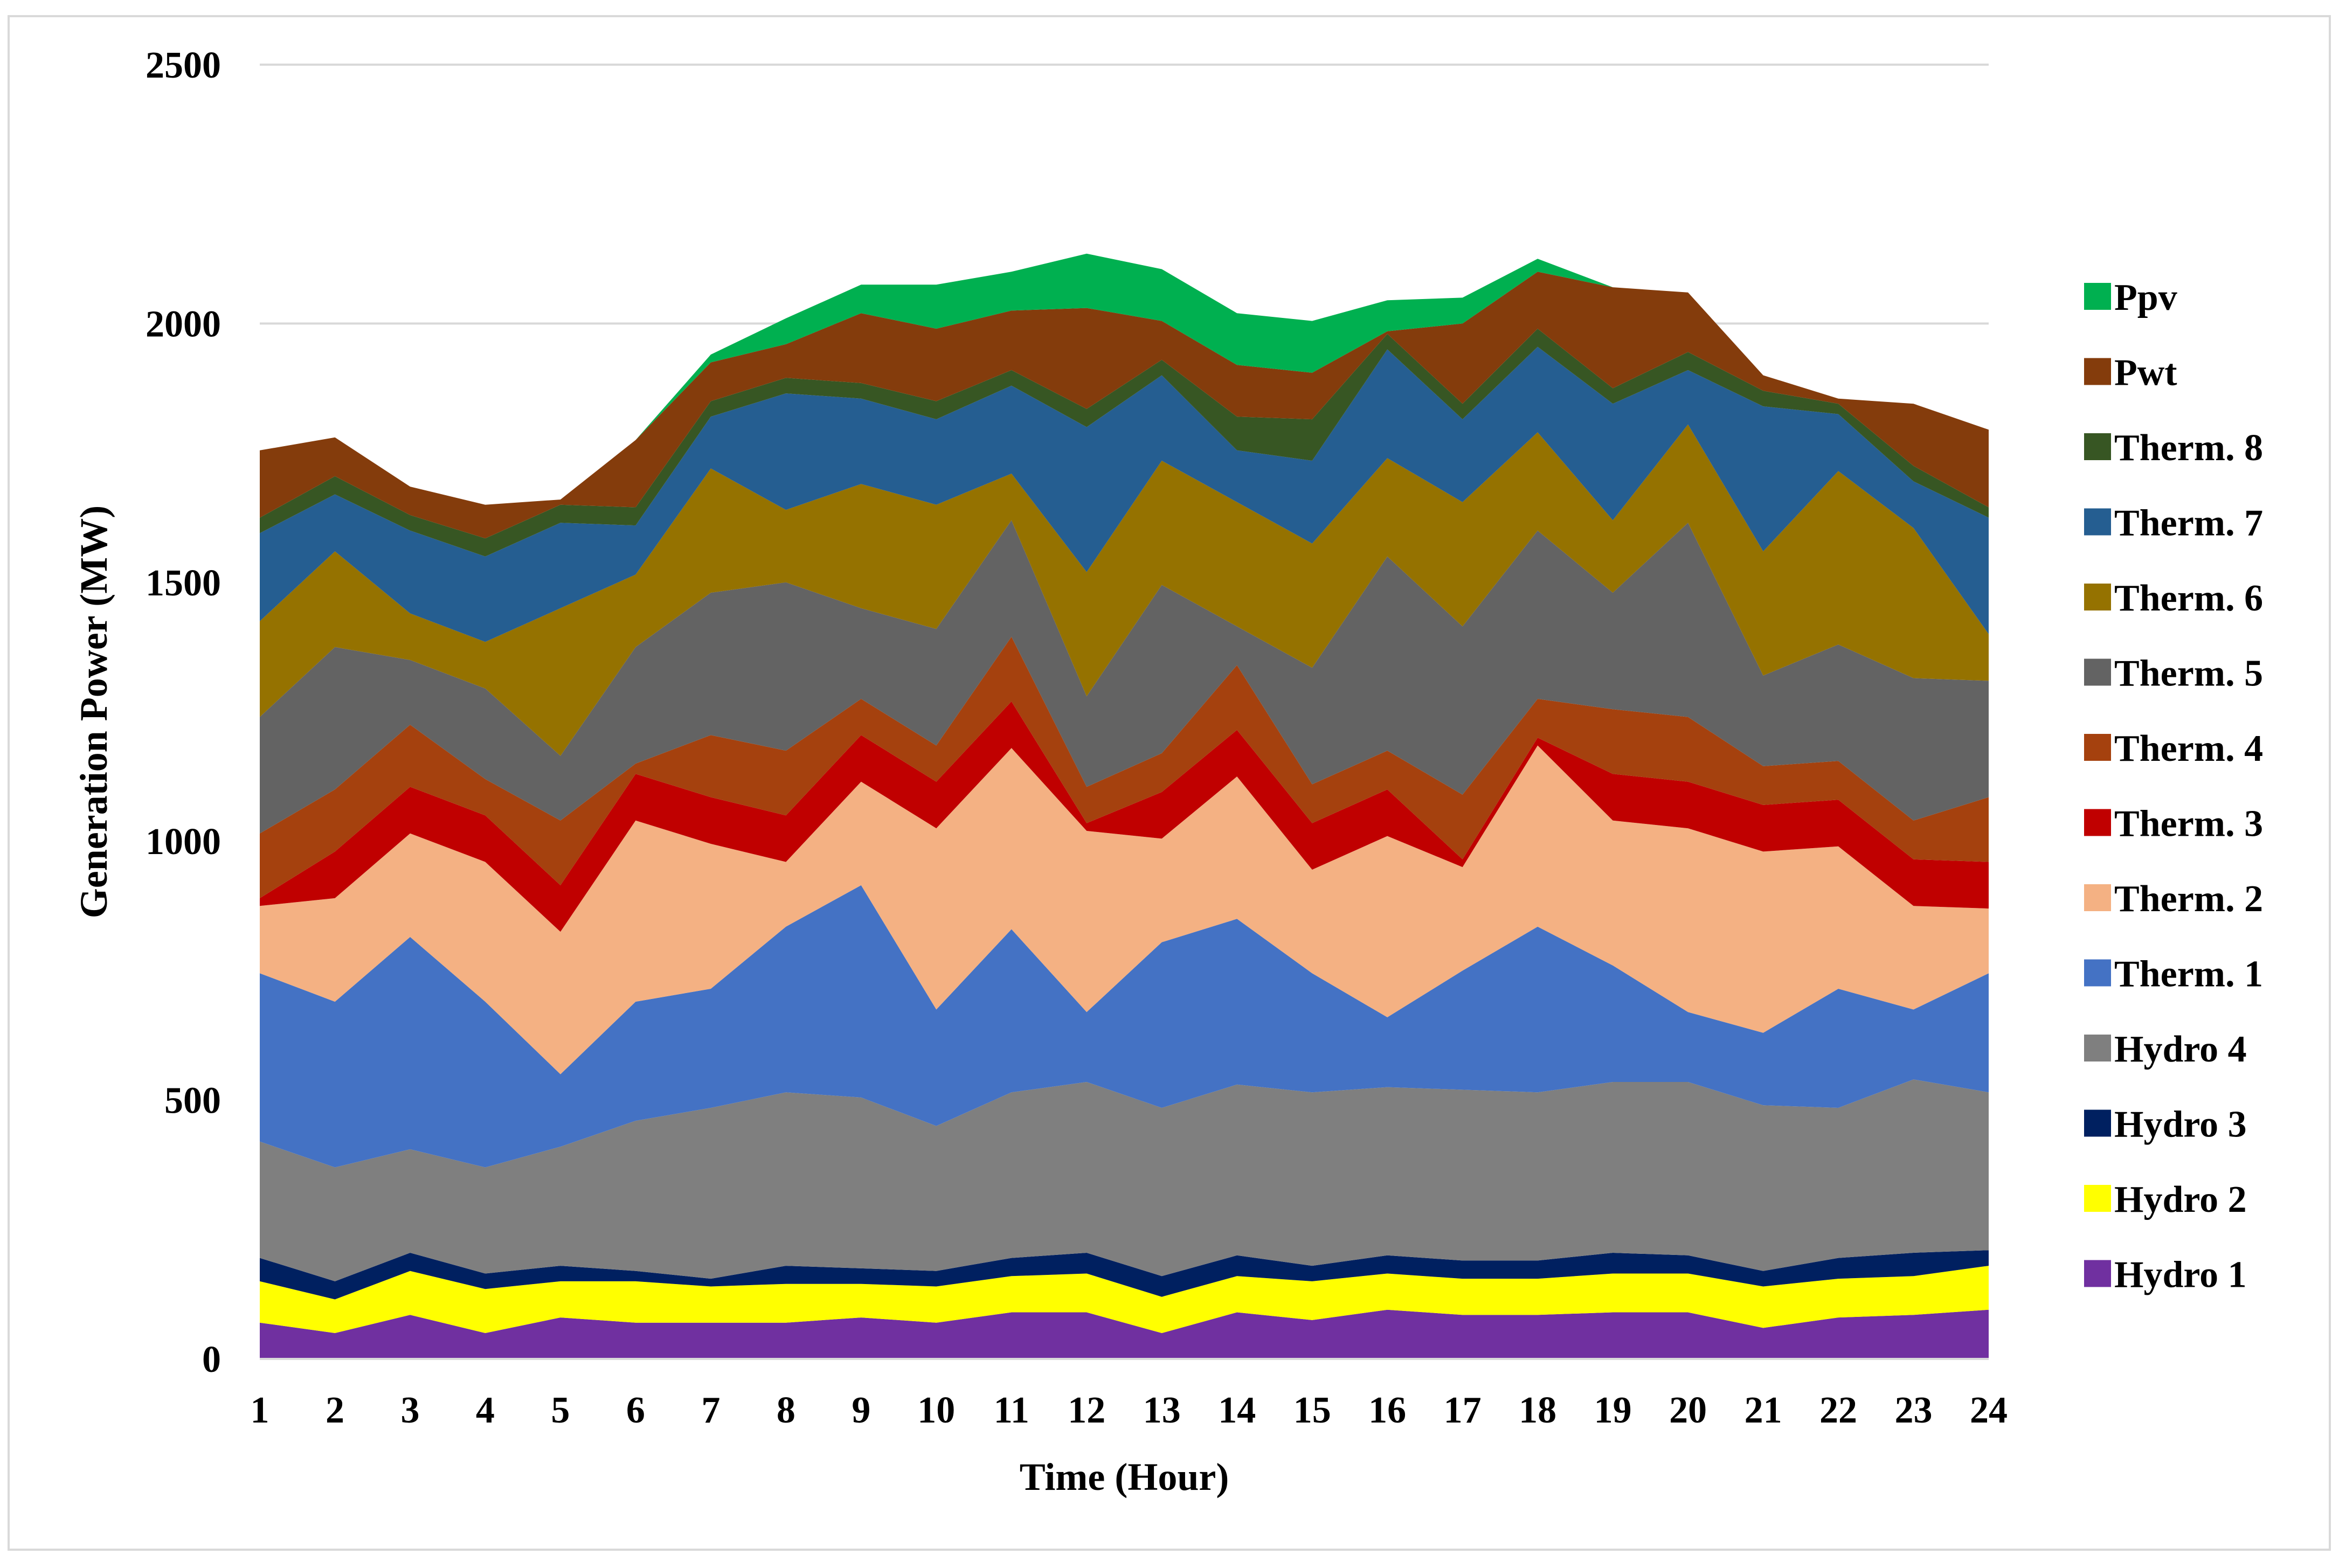 The image size is (2346, 1568). I want to click on legend-item-pwt: Pwt, so click(2130, 373).